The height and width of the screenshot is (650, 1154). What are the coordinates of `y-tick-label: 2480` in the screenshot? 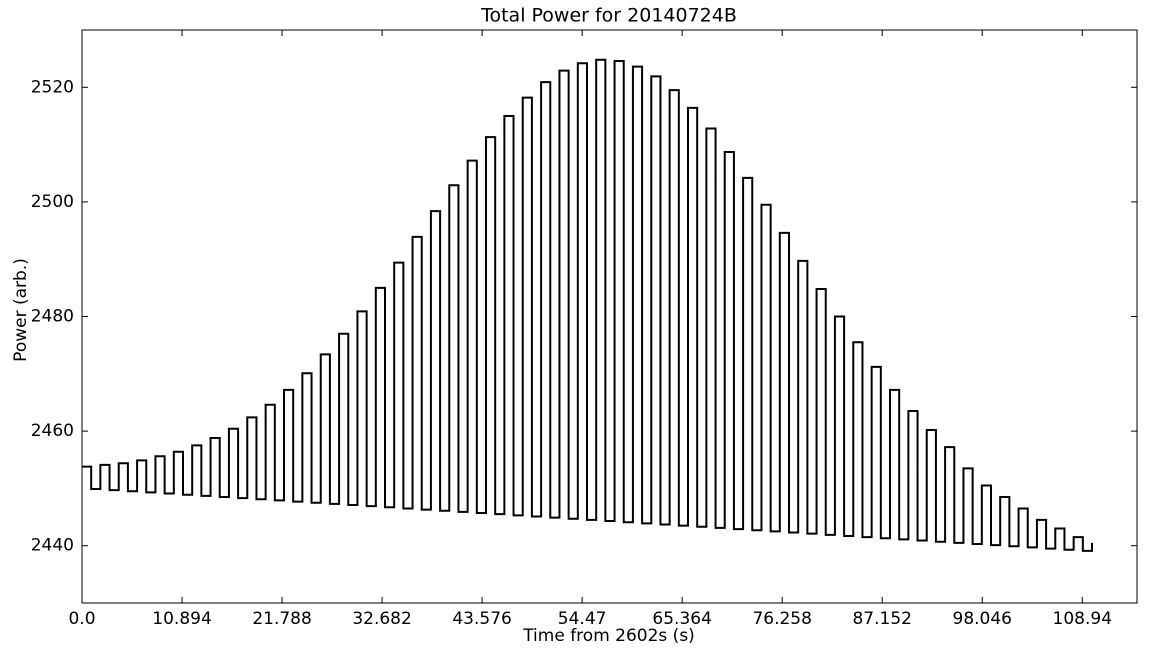 It's located at (52, 317).